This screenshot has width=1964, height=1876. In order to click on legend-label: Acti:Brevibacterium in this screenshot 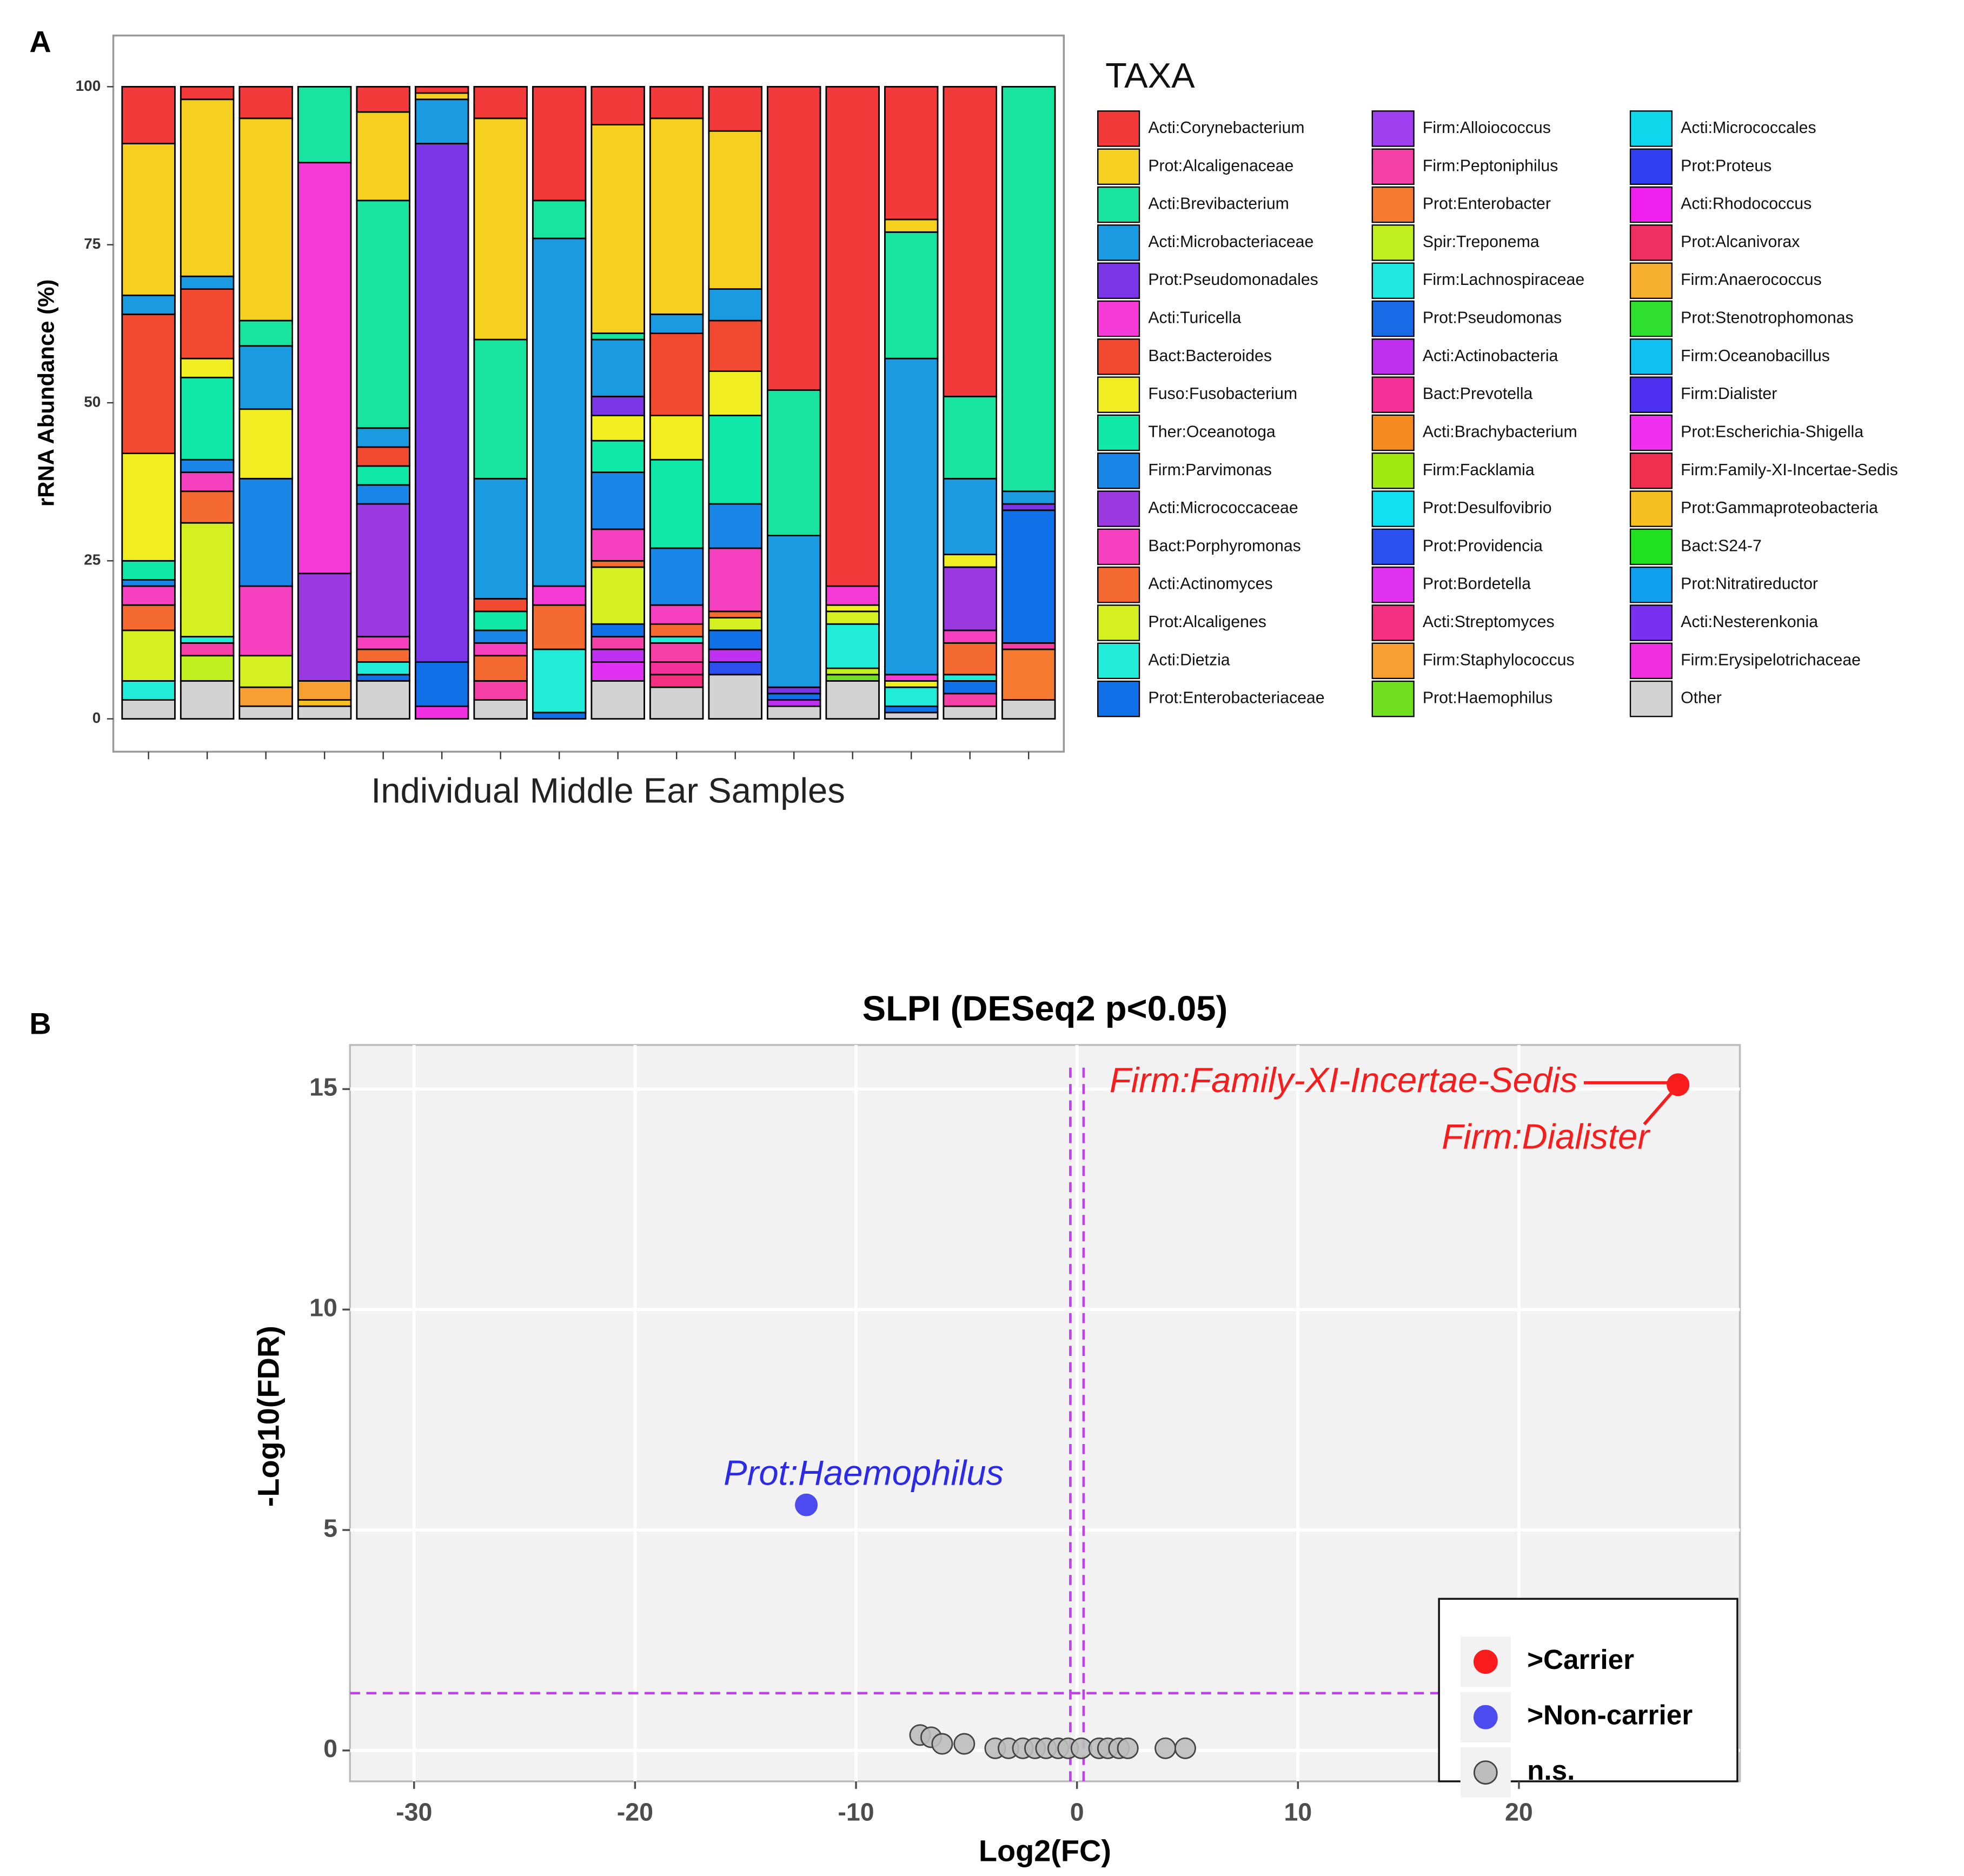, I will do `click(1218, 204)`.